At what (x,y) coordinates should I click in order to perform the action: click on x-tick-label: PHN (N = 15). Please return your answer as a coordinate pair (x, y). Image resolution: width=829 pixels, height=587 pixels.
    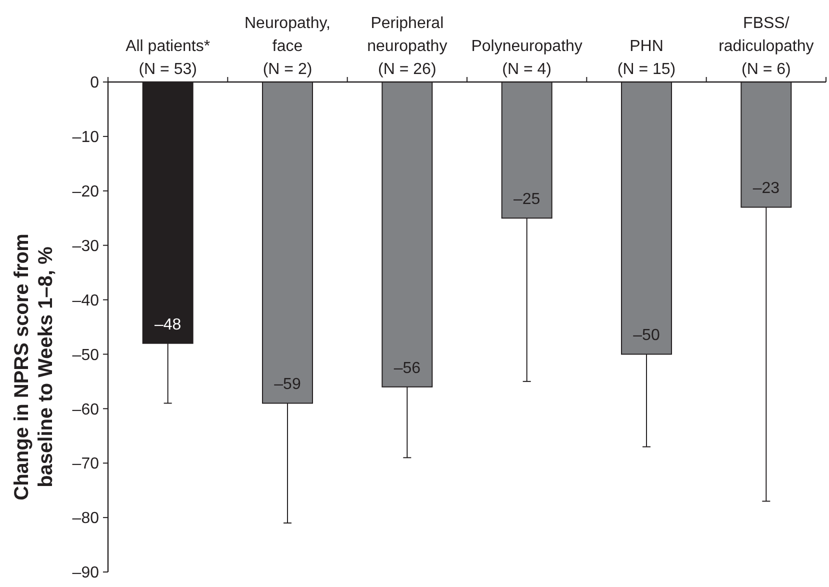
    Looking at the image, I should click on (646, 58).